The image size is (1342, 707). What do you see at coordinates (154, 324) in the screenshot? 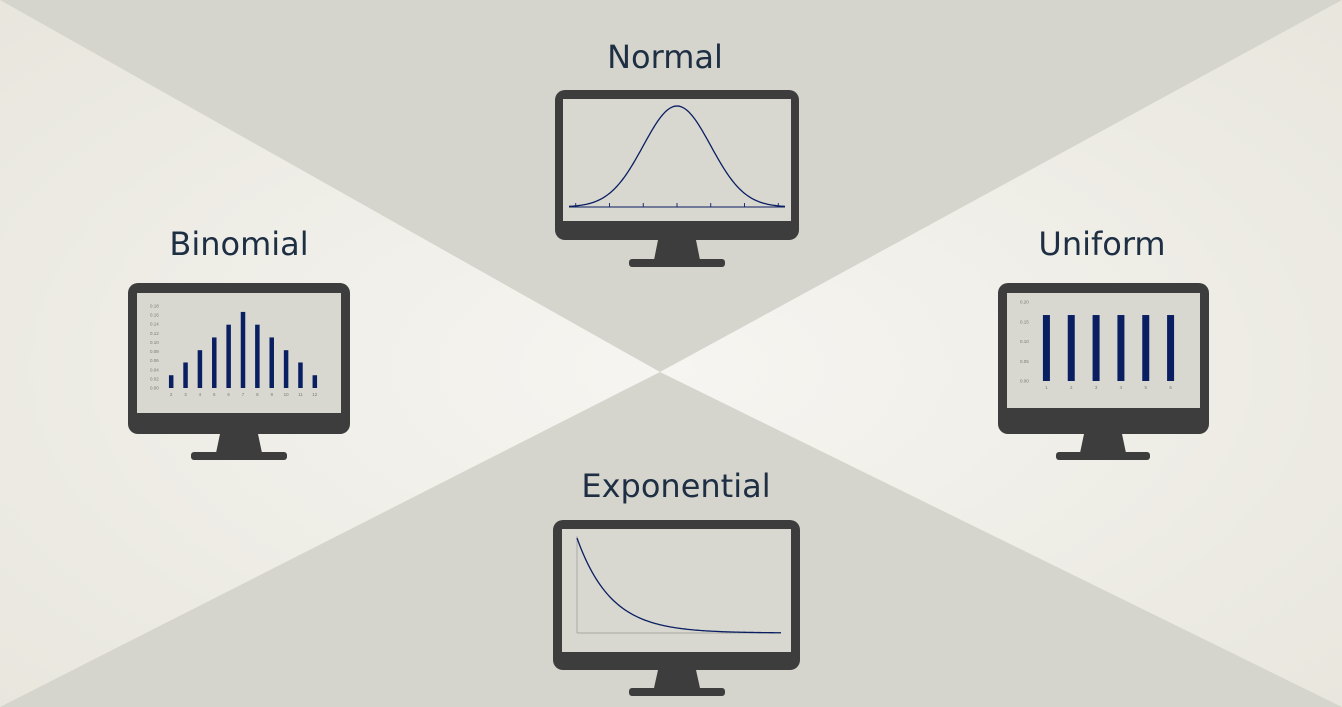
I see `y-tick-label: 0.14` at bounding box center [154, 324].